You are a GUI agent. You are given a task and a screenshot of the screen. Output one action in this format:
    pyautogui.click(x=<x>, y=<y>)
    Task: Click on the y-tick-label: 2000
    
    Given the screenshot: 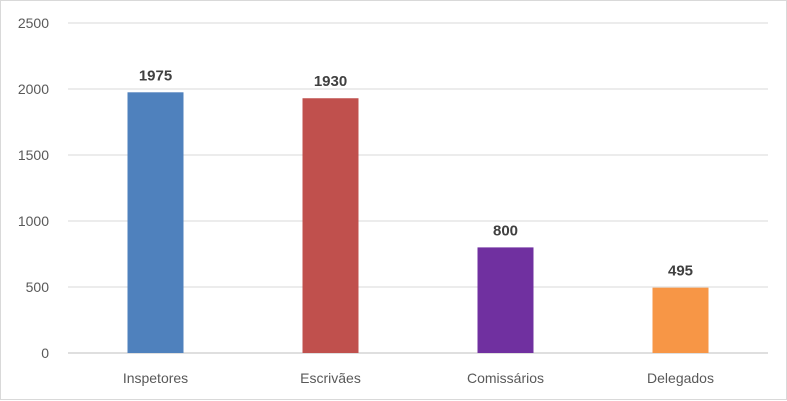 What is the action you would take?
    pyautogui.click(x=33, y=89)
    